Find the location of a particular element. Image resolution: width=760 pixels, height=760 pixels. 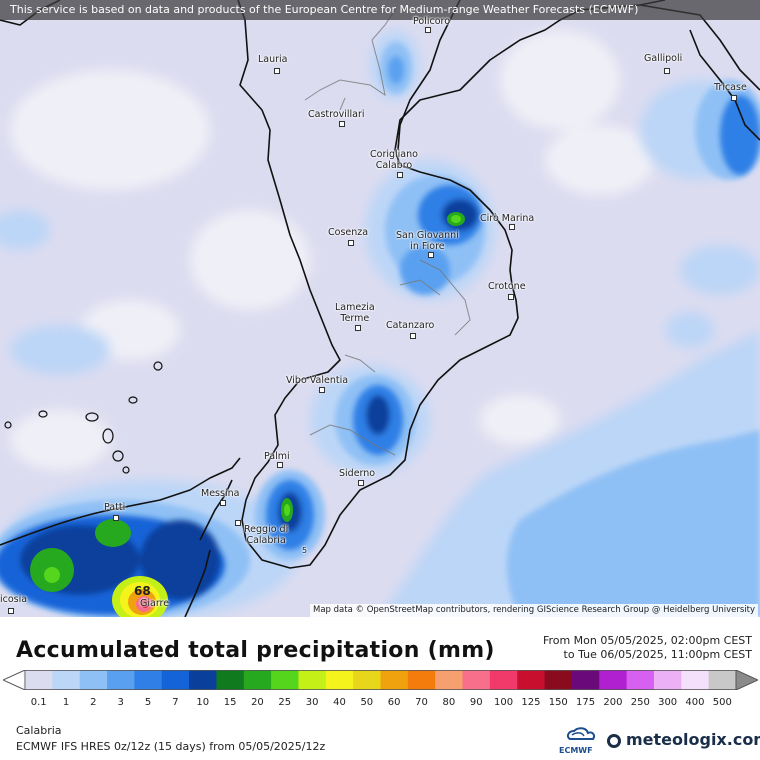

city-label-corigliano: Corigliano Calabro is located at coordinates (394, 160).